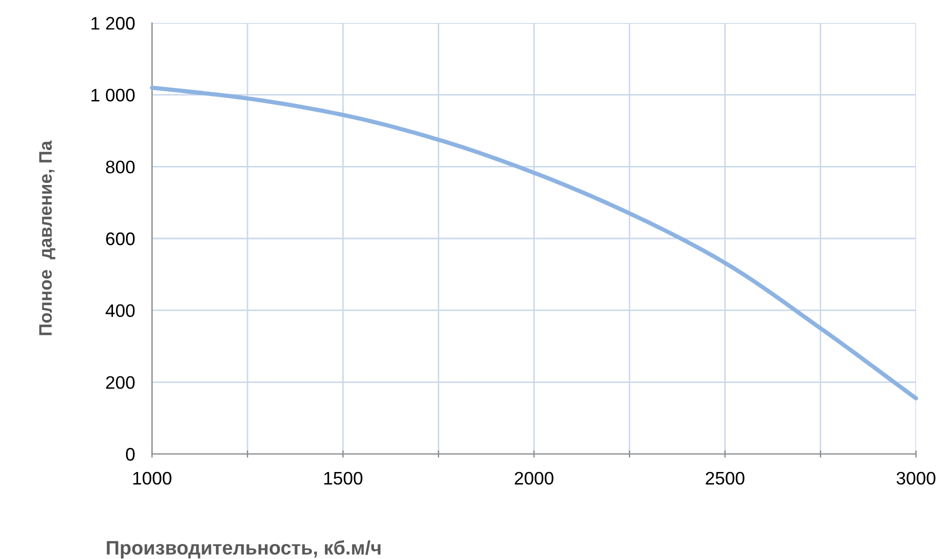  I want to click on y-tick-label: 800, so click(120, 167).